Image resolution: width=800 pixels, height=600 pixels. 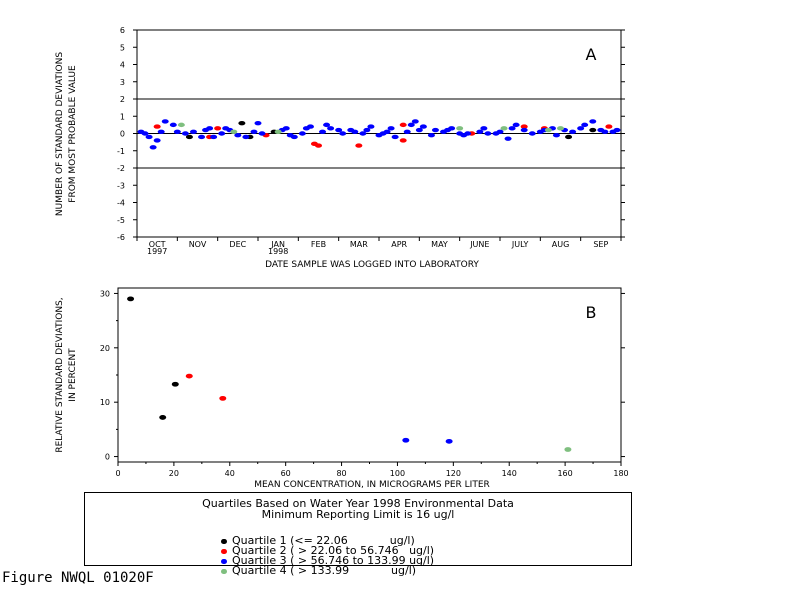 What do you see at coordinates (122, 116) in the screenshot?
I see `panel-a-y-tick-label: 1` at bounding box center [122, 116].